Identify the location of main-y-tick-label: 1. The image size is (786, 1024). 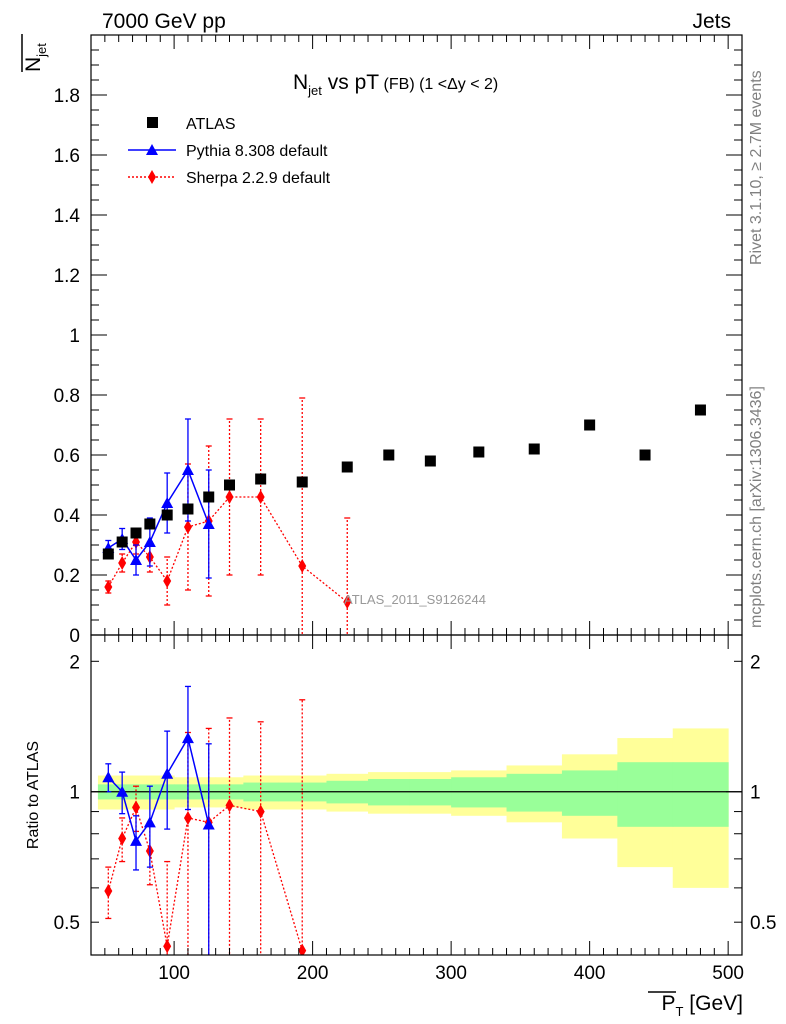
(74, 336).